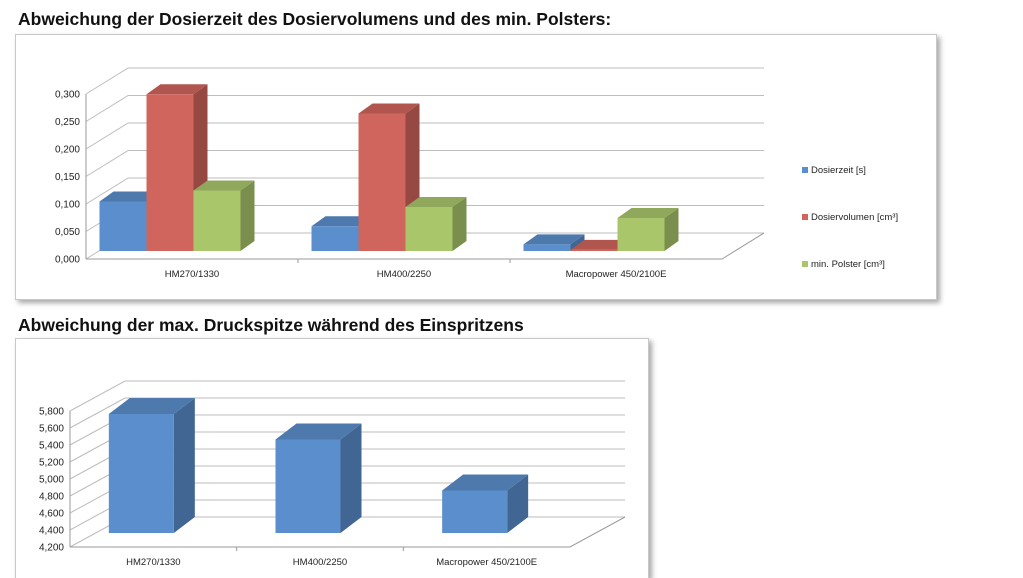  I want to click on chart1-category-label: HM270/1330, so click(192, 274).